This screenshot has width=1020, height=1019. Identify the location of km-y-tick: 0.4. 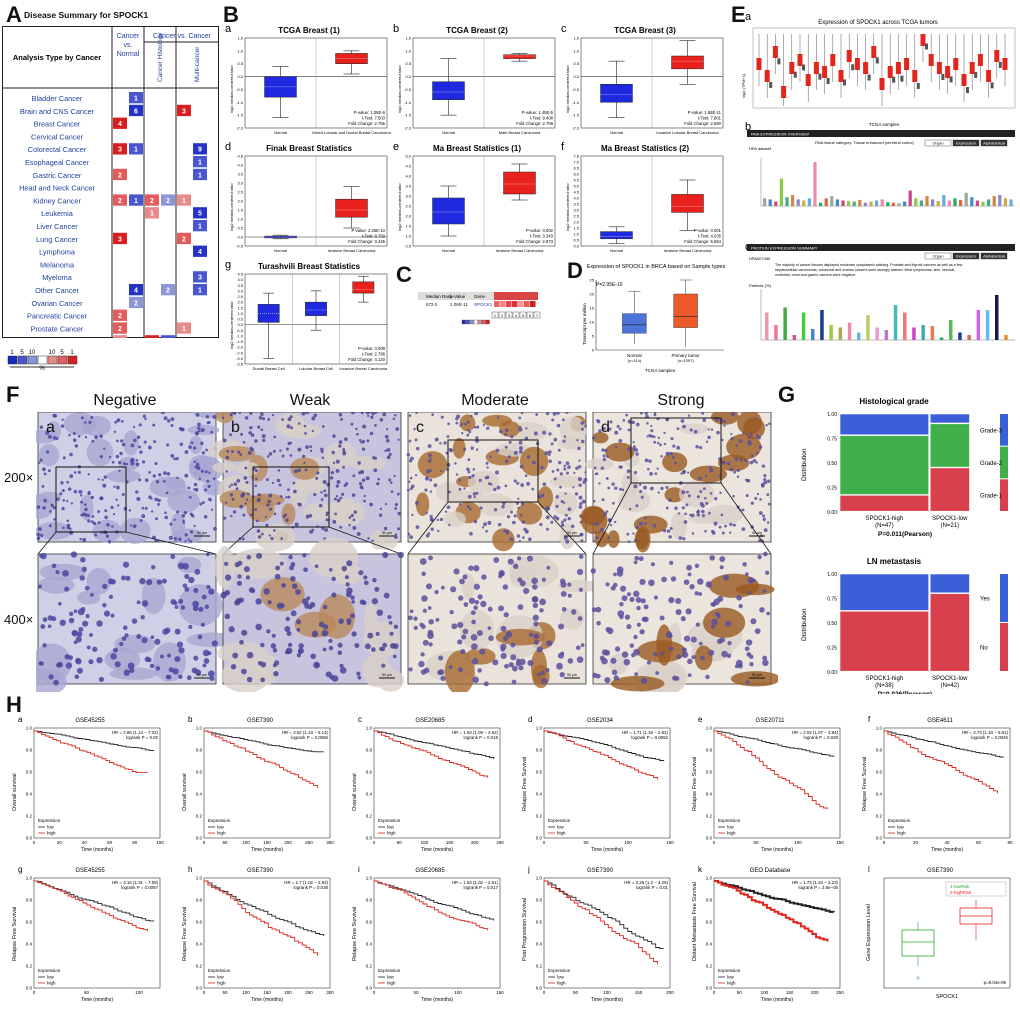
(539, 944).